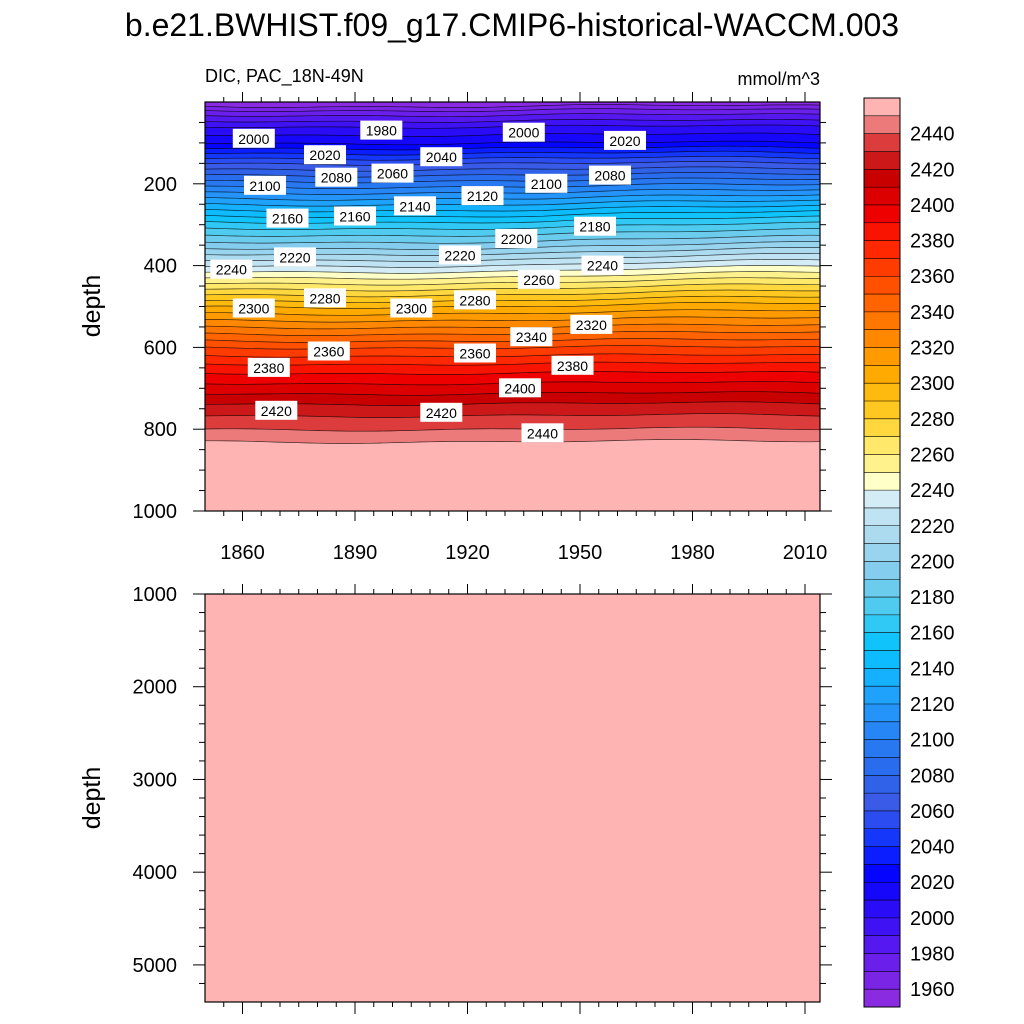 The image size is (1024, 1024). What do you see at coordinates (328, 351) in the screenshot?
I see `upper-contour-label: 2360` at bounding box center [328, 351].